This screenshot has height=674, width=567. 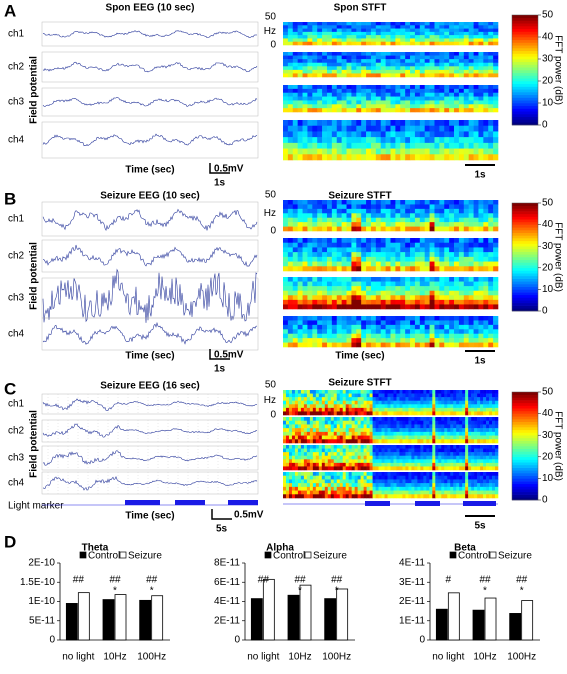 I want to click on y-tick-label: 0, so click(x=237, y=640).